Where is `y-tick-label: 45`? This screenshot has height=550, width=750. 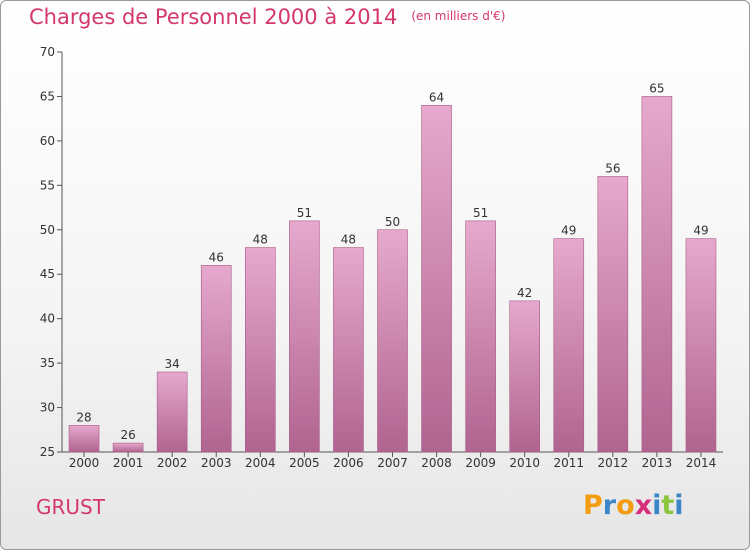
y-tick-label: 45 is located at coordinates (47, 274).